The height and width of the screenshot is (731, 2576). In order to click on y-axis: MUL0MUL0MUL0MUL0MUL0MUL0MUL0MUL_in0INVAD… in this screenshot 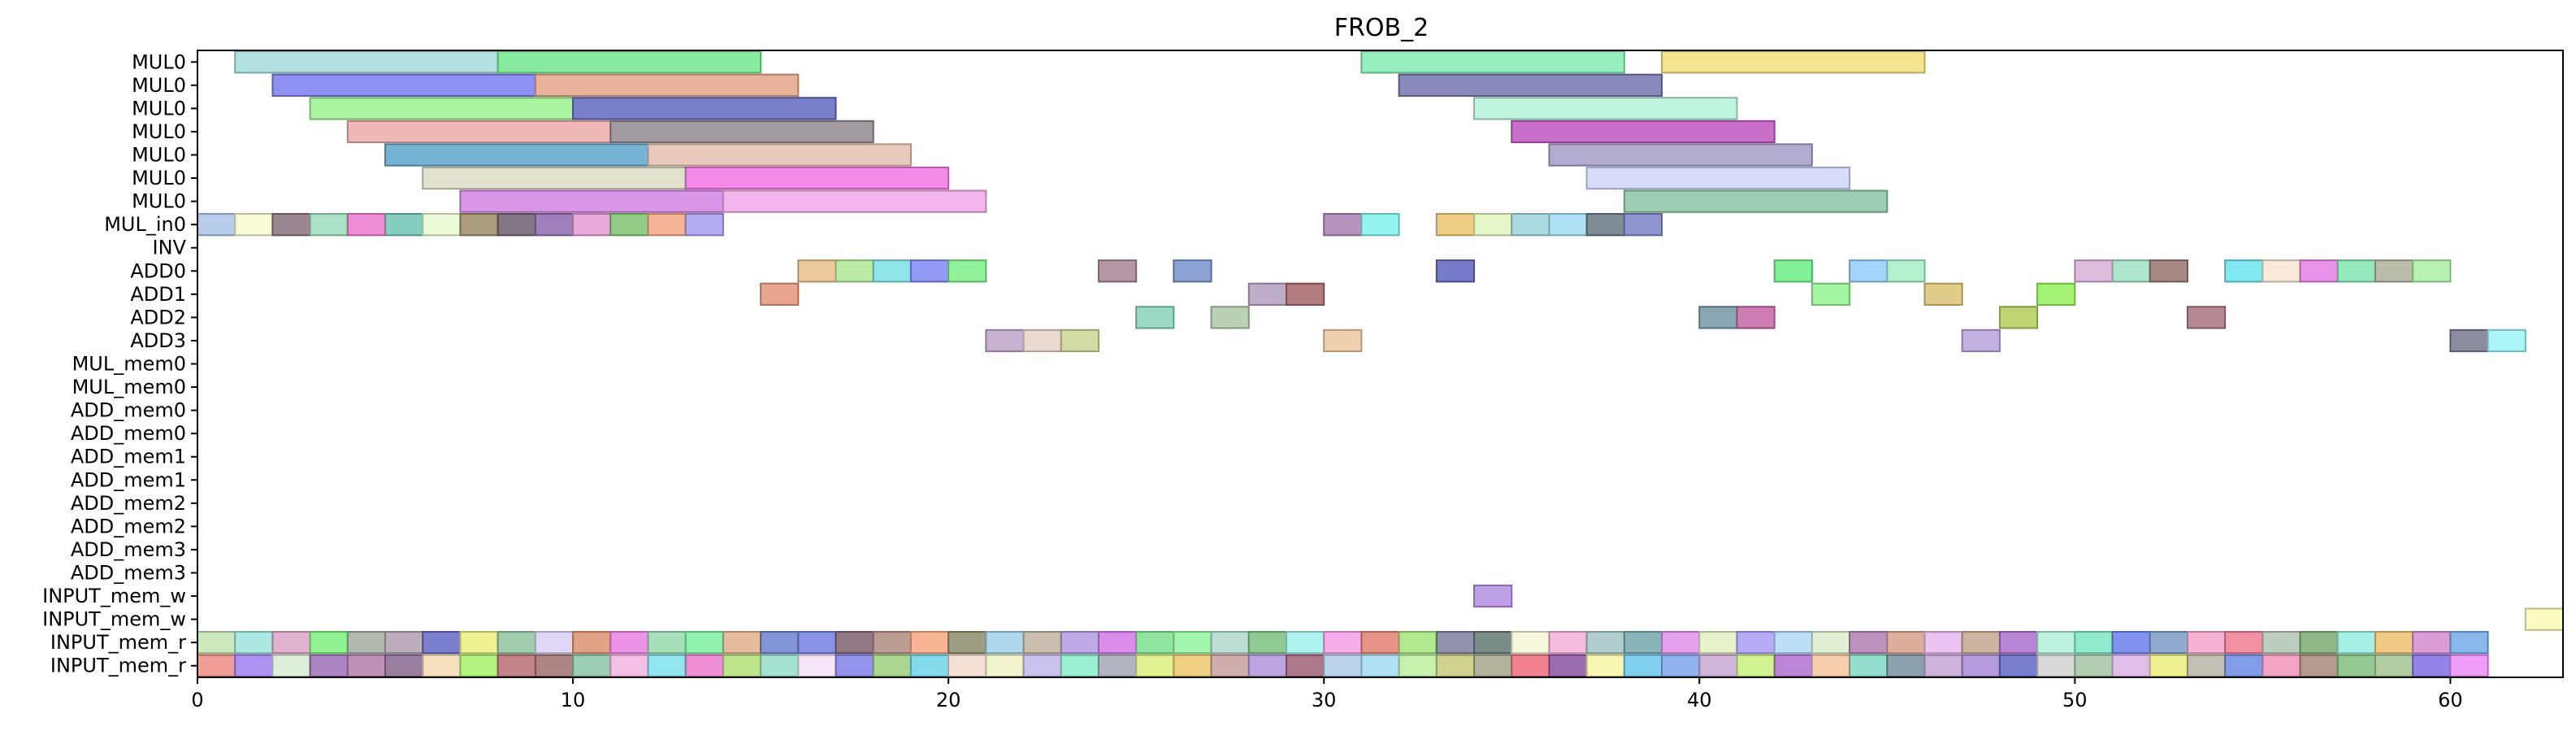, I will do `click(120, 363)`.